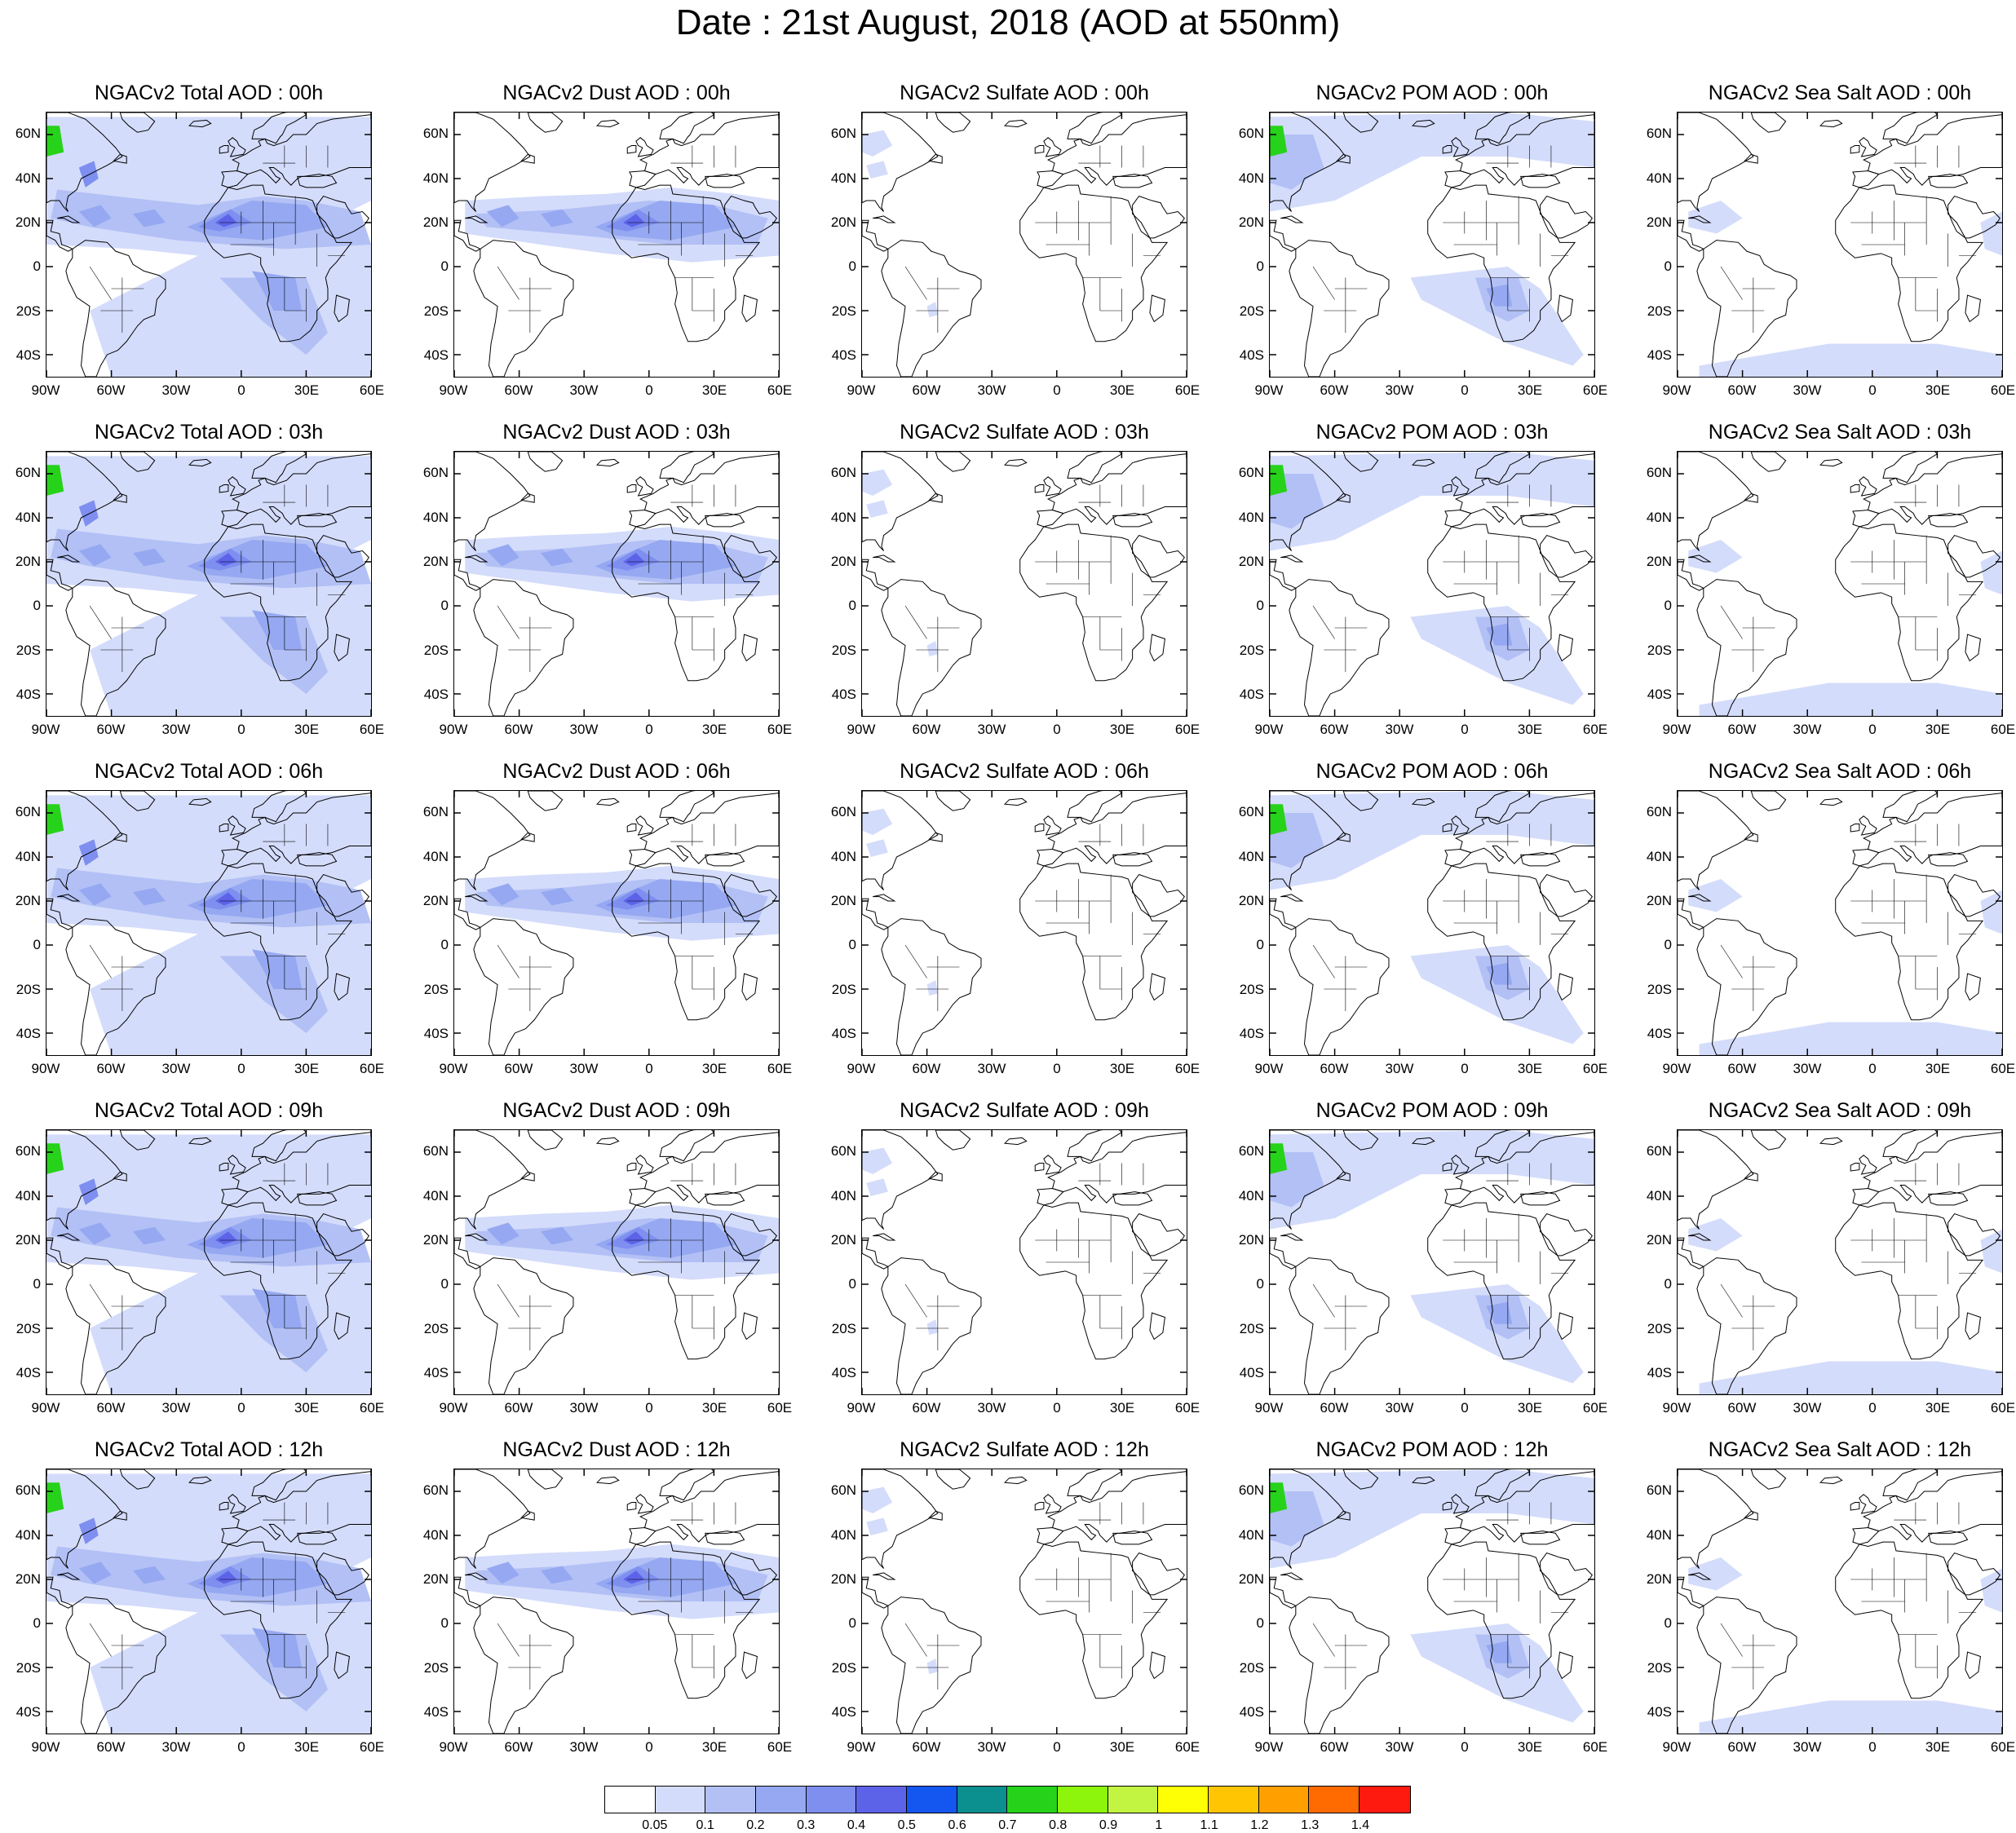 The height and width of the screenshot is (1833, 2016). Describe the element at coordinates (342, 1234) in the screenshot. I see `coastline-arabia` at that location.